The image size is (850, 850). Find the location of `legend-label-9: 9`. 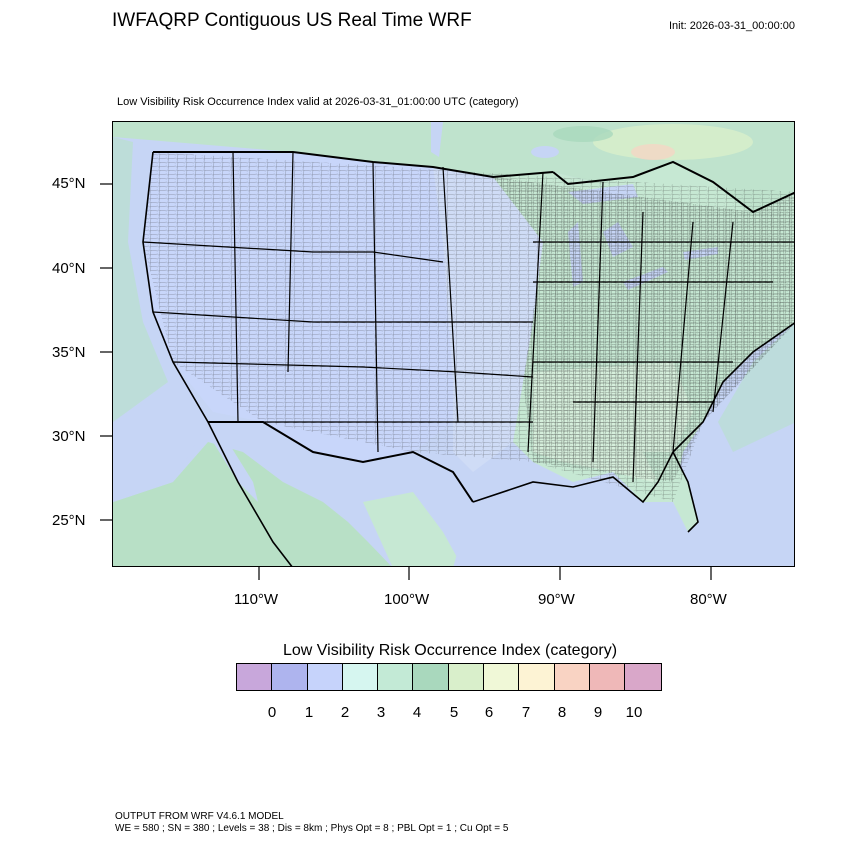

legend-label-9: 9 is located at coordinates (598, 712).